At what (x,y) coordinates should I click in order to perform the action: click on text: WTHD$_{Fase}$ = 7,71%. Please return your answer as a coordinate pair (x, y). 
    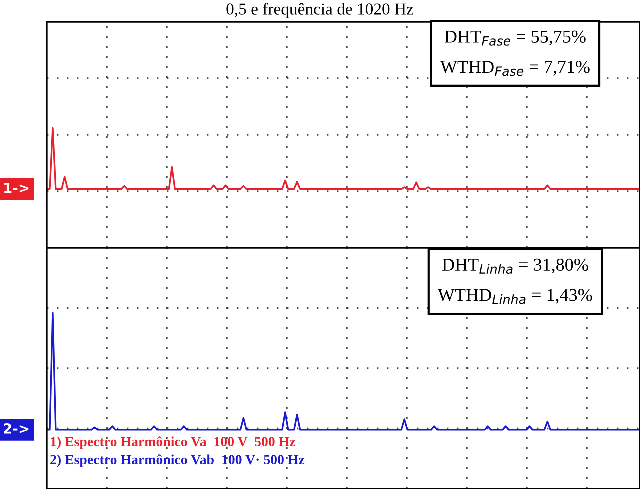
    Looking at the image, I should click on (515, 68).